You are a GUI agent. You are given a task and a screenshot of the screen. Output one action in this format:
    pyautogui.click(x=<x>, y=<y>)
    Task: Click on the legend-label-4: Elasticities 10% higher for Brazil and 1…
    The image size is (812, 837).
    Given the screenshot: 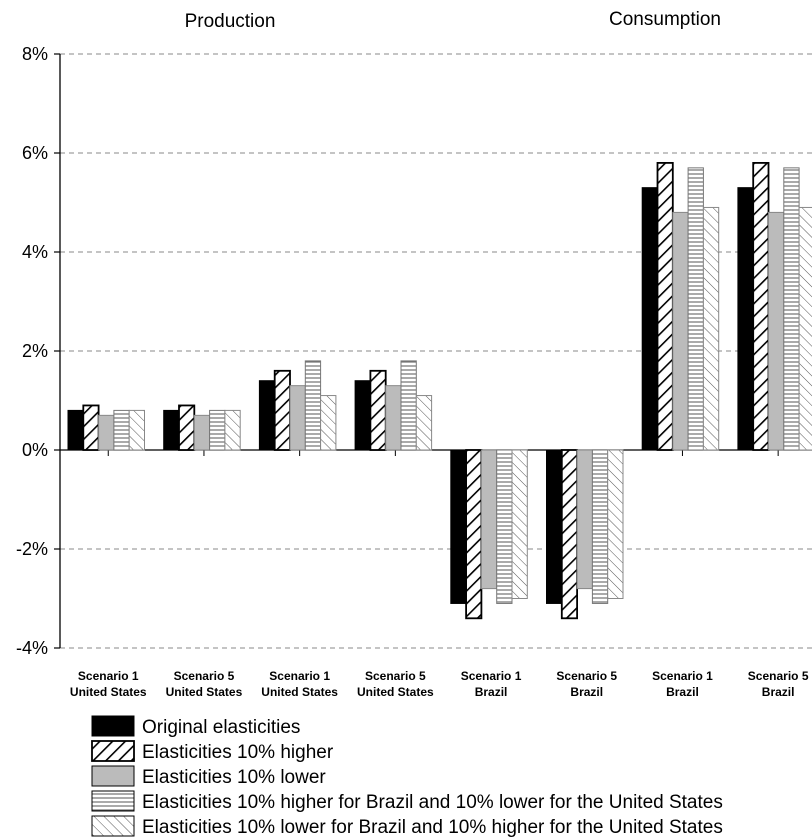 What is the action you would take?
    pyautogui.click(x=432, y=802)
    